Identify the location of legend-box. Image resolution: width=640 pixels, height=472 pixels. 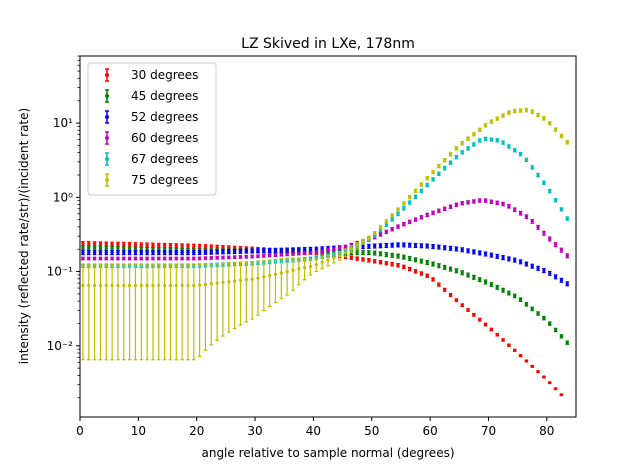
(152, 129).